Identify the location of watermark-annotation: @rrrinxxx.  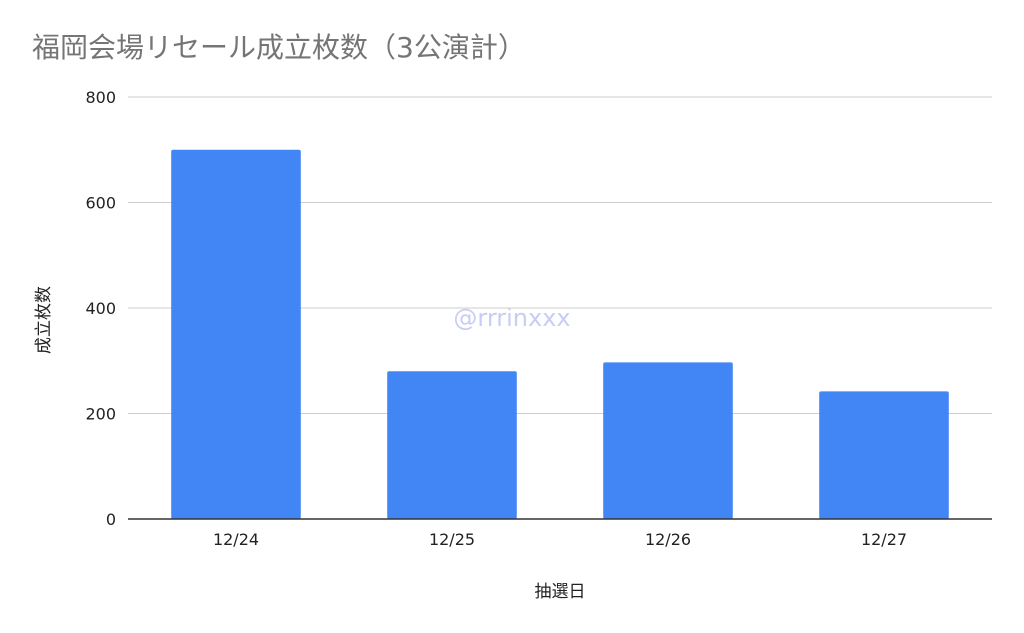
(511, 318).